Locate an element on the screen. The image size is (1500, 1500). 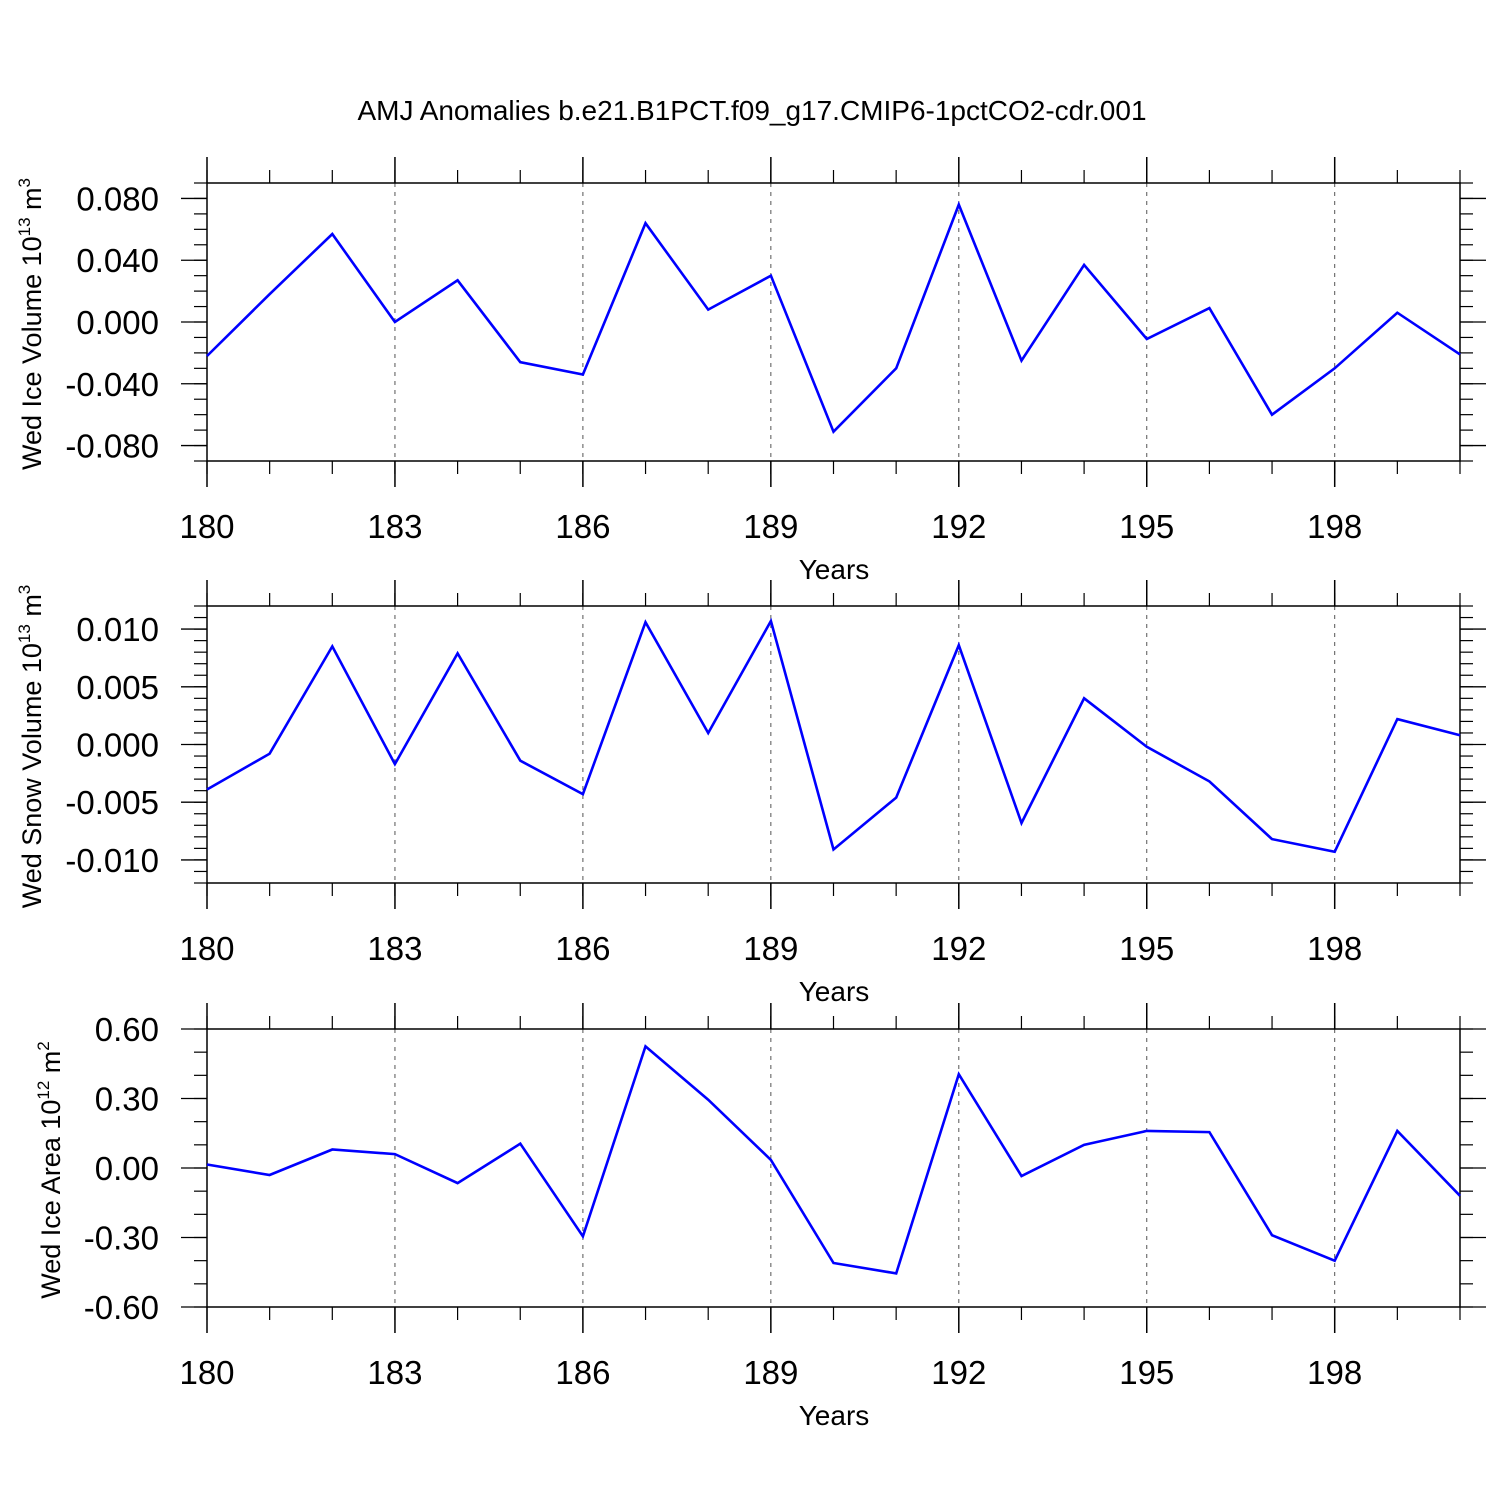
y-axis-label: Wed Ice Area 1012 m2 is located at coordinates (50, 1170).